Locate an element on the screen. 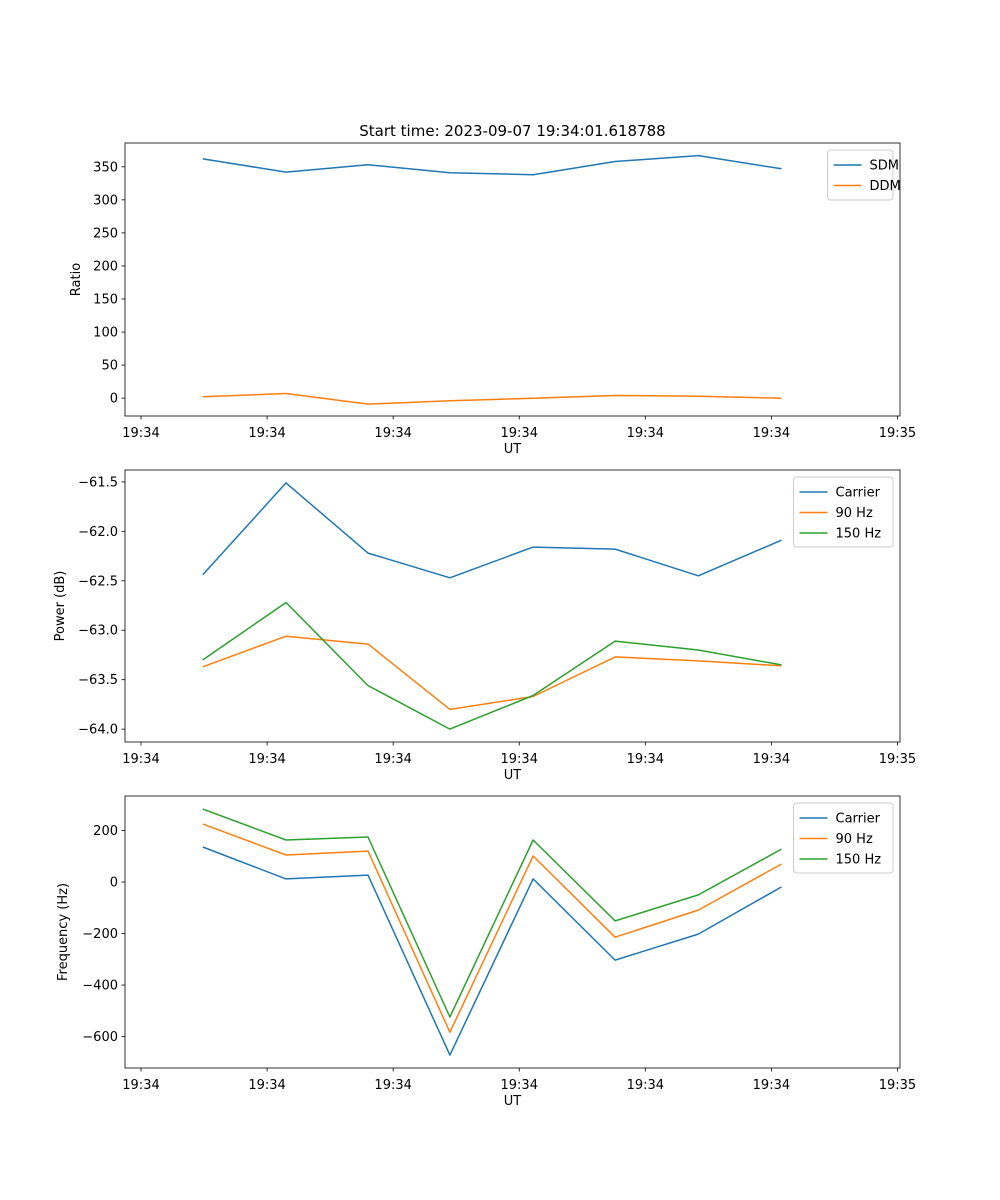  legend-label: SDM is located at coordinates (884, 166).